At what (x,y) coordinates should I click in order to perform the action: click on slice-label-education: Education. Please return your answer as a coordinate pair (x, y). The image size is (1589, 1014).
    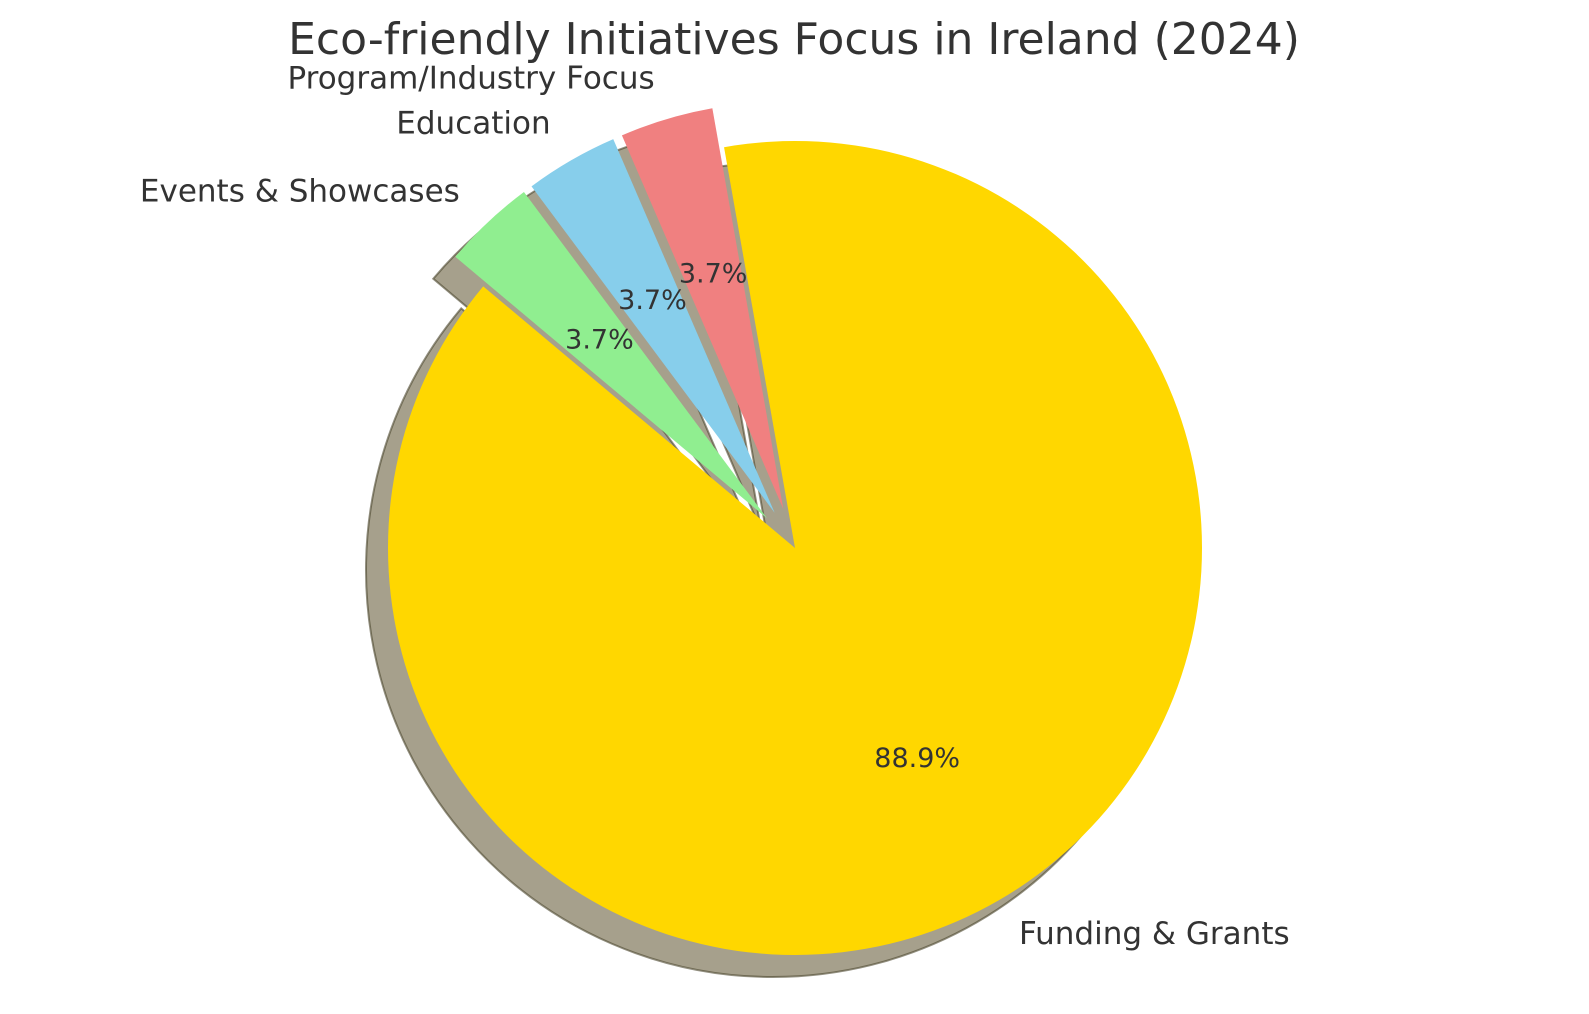
    Looking at the image, I should click on (473, 124).